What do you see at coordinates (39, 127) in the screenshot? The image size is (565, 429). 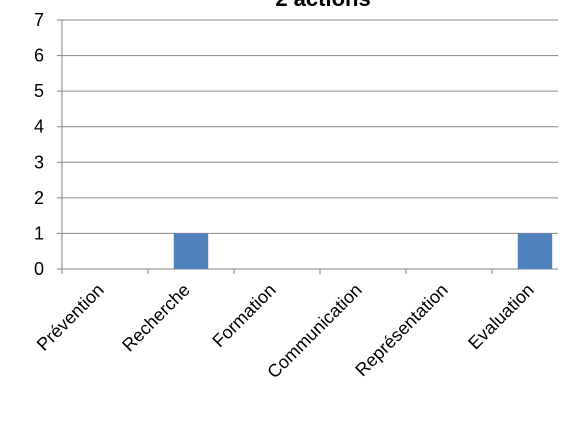 I see `y-tick-label: 4` at bounding box center [39, 127].